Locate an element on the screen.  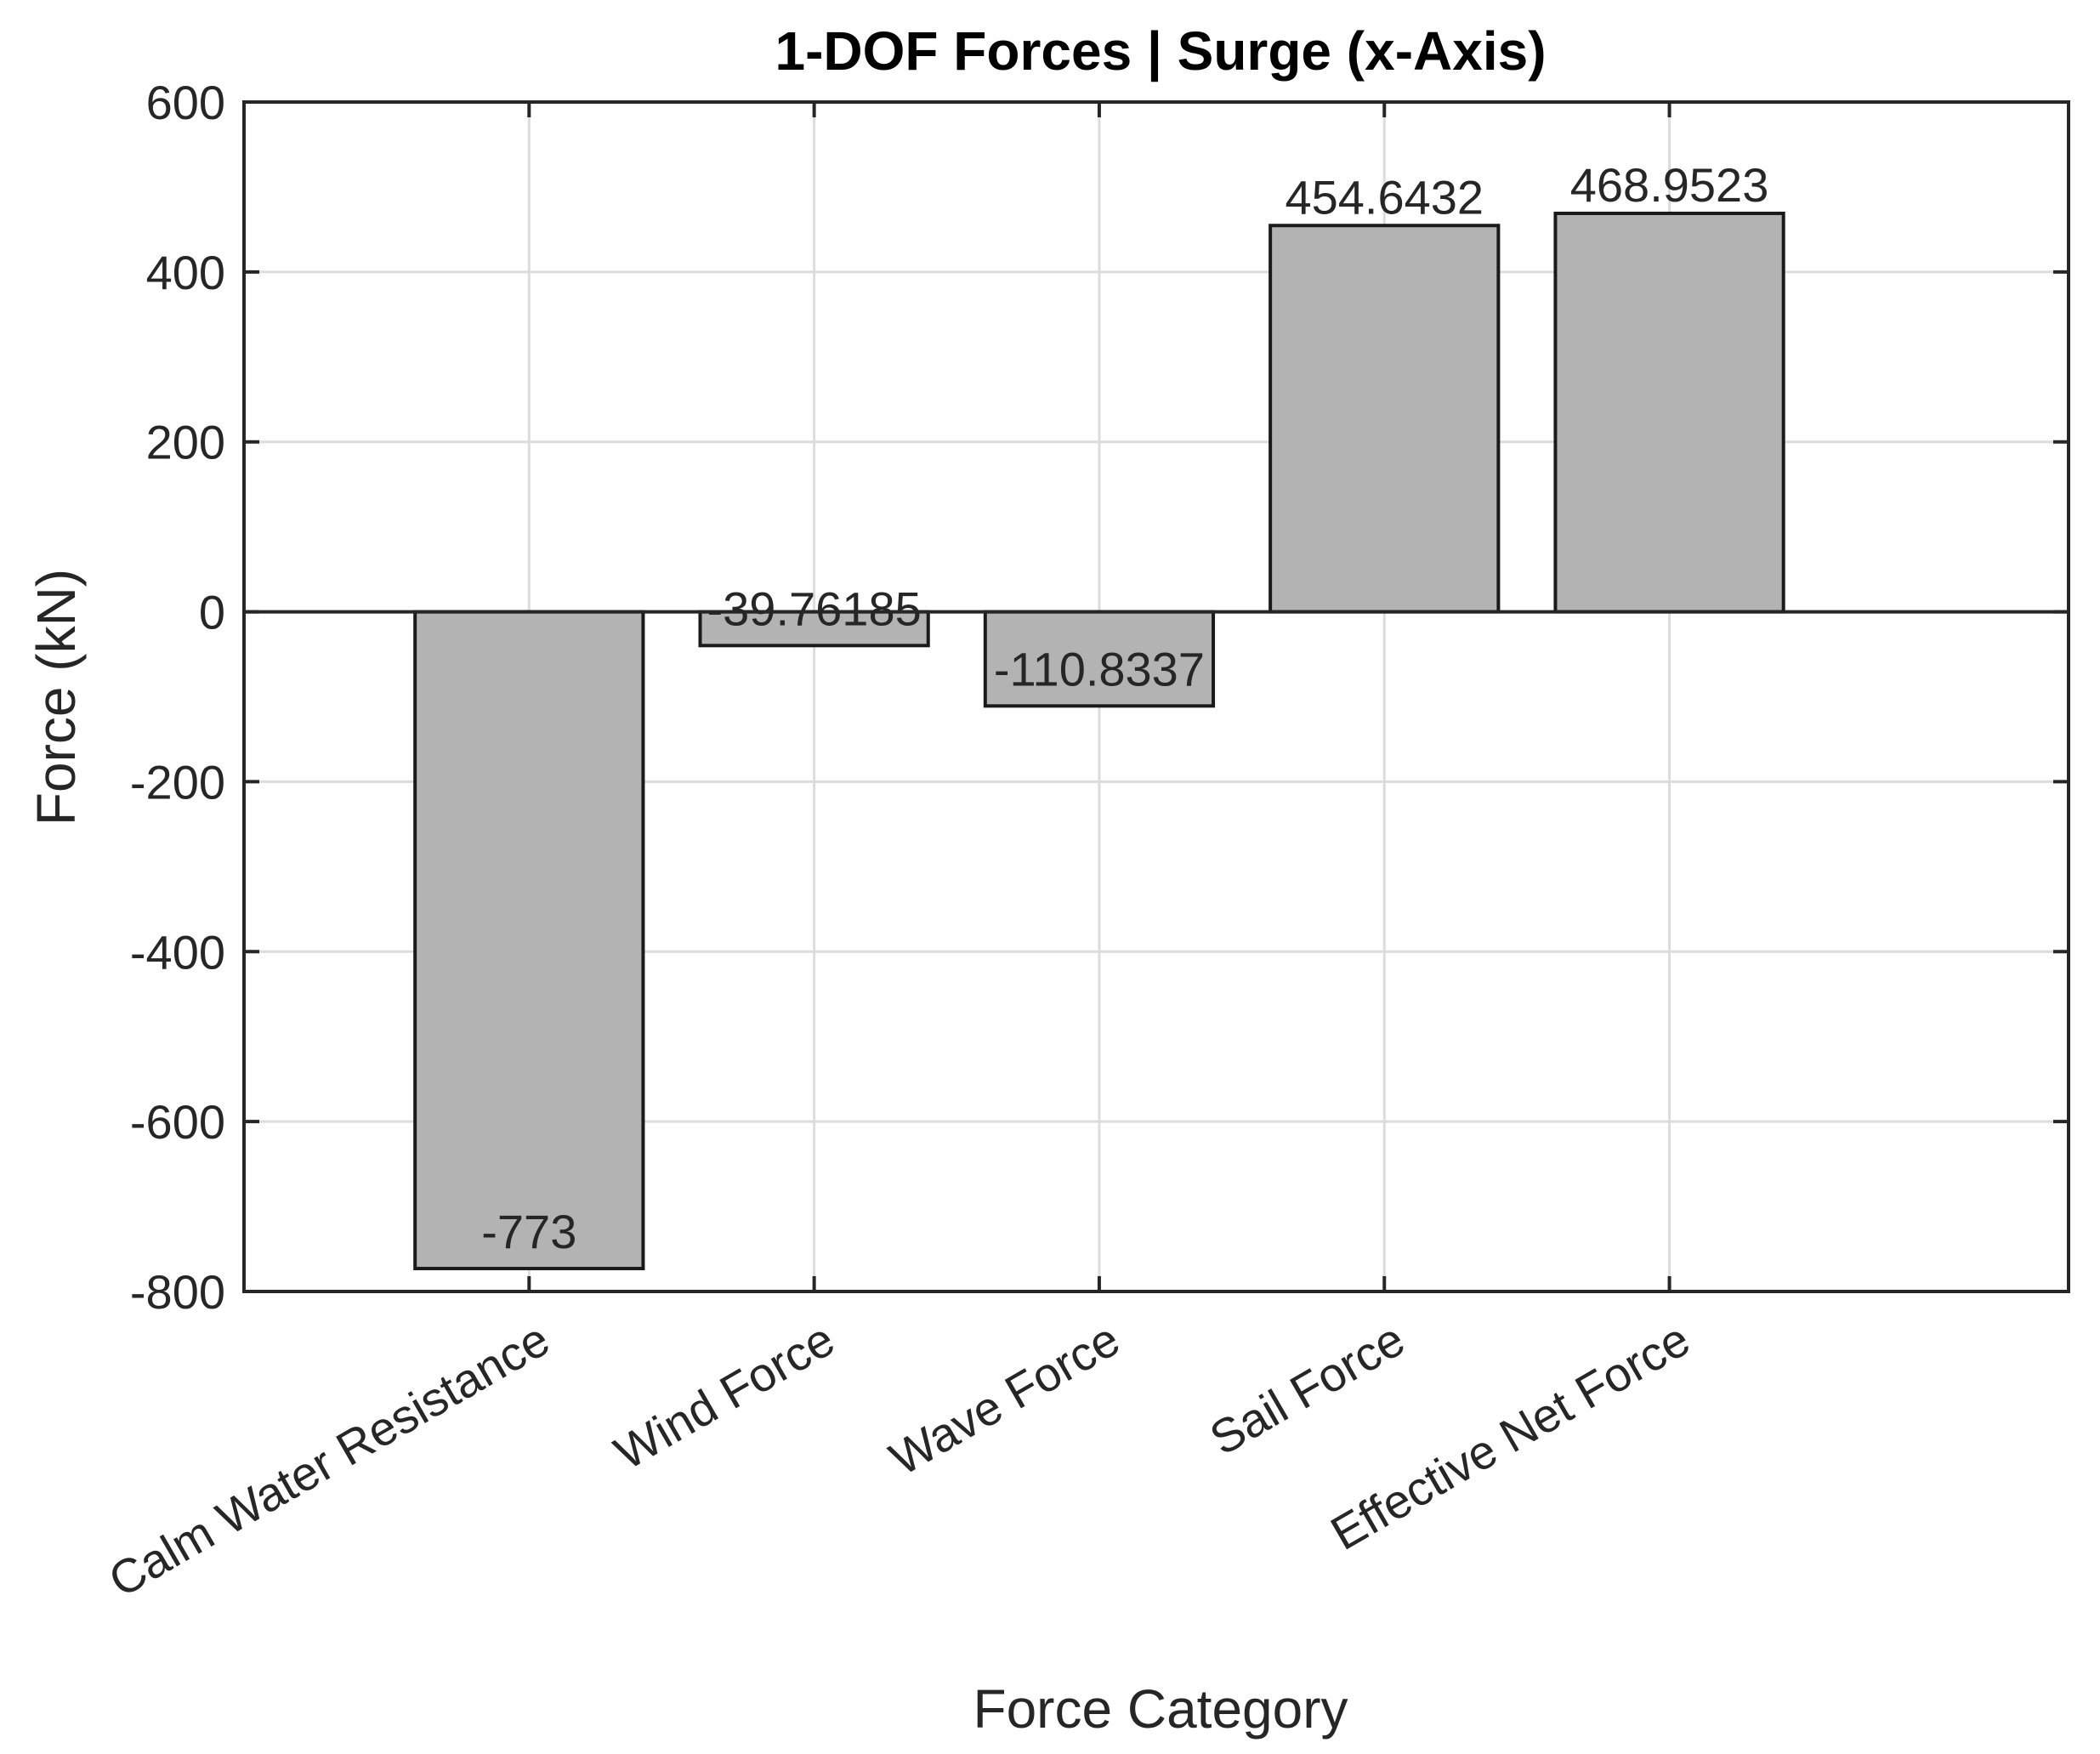
y-axis-label: Force (kN) is located at coordinates (57, 697).